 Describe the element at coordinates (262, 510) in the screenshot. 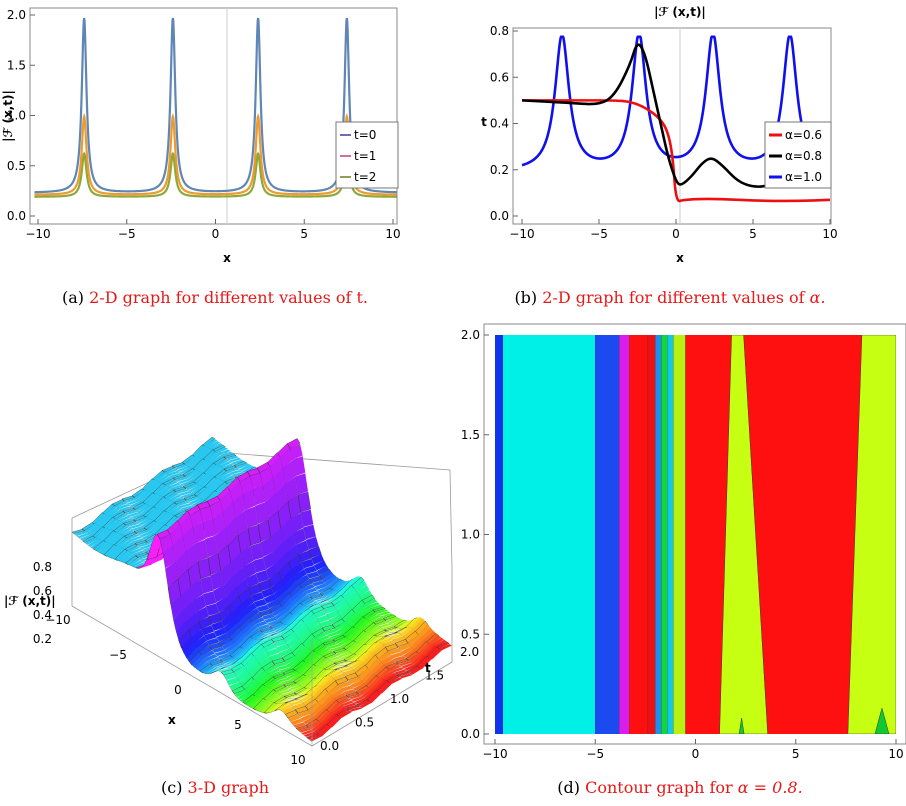

I see `box-back-edges` at that location.